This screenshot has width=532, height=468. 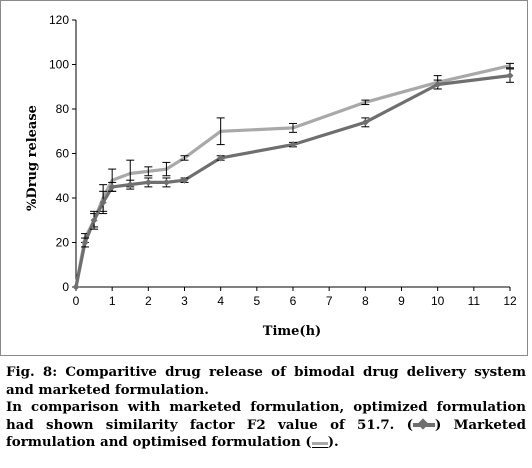 I want to click on y-tick-label: 80, so click(x=63, y=109).